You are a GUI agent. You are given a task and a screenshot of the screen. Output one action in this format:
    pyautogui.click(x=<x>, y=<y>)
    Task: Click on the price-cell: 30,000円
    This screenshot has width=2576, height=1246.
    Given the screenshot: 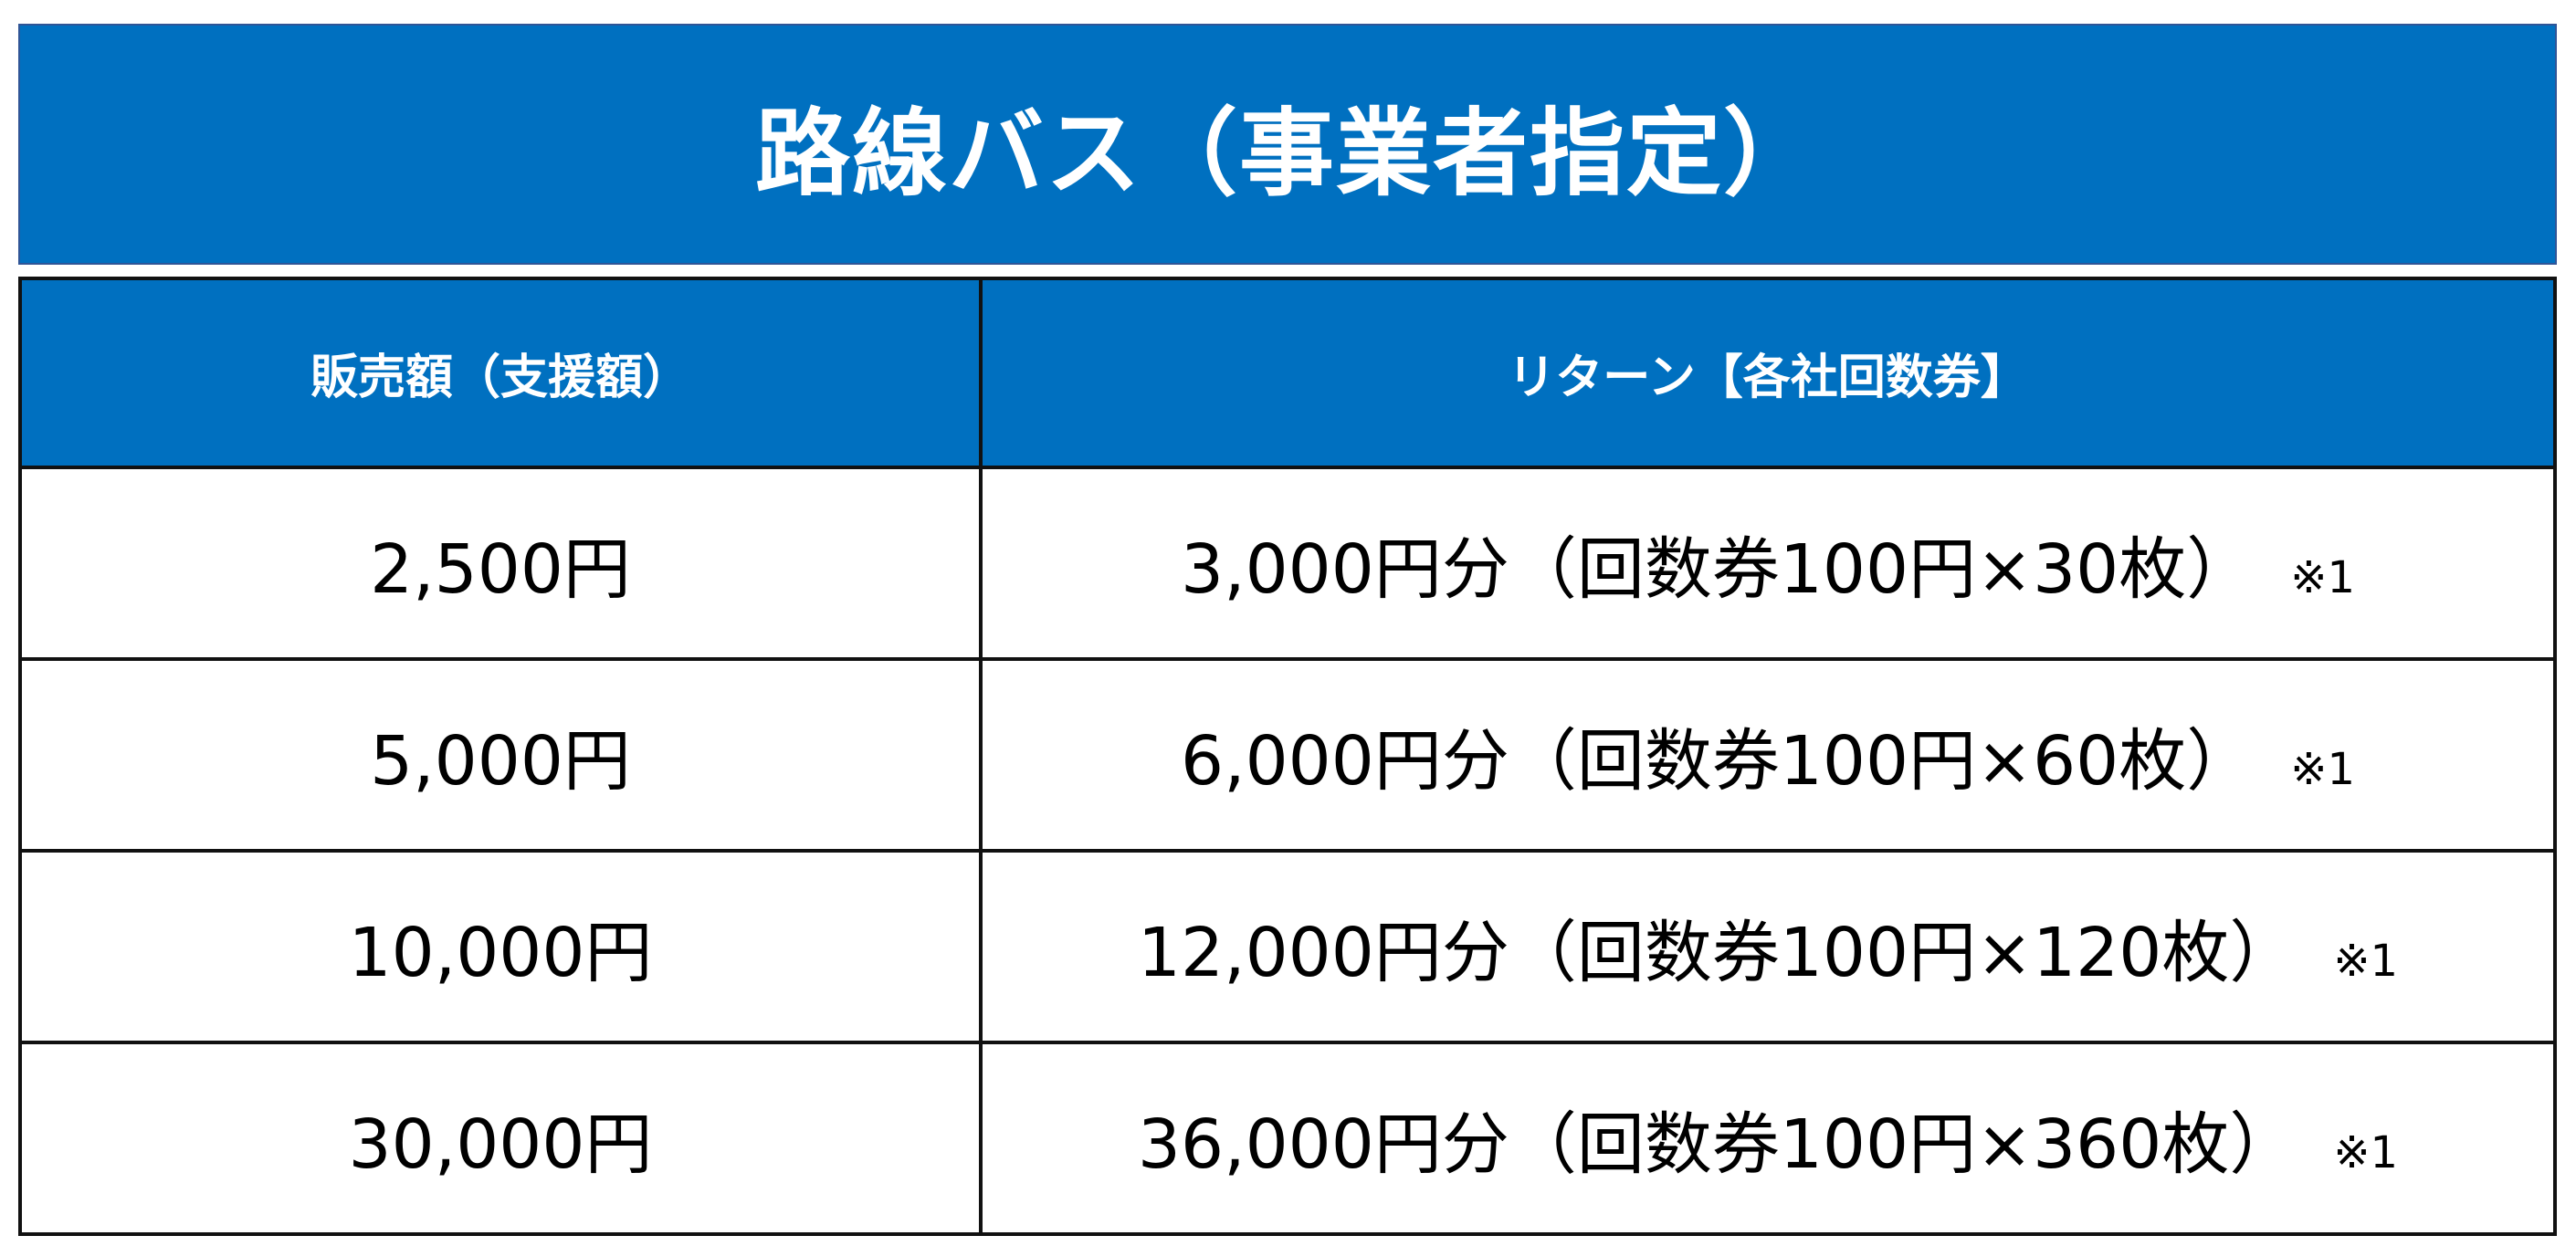 What is the action you would take?
    pyautogui.click(x=500, y=1138)
    